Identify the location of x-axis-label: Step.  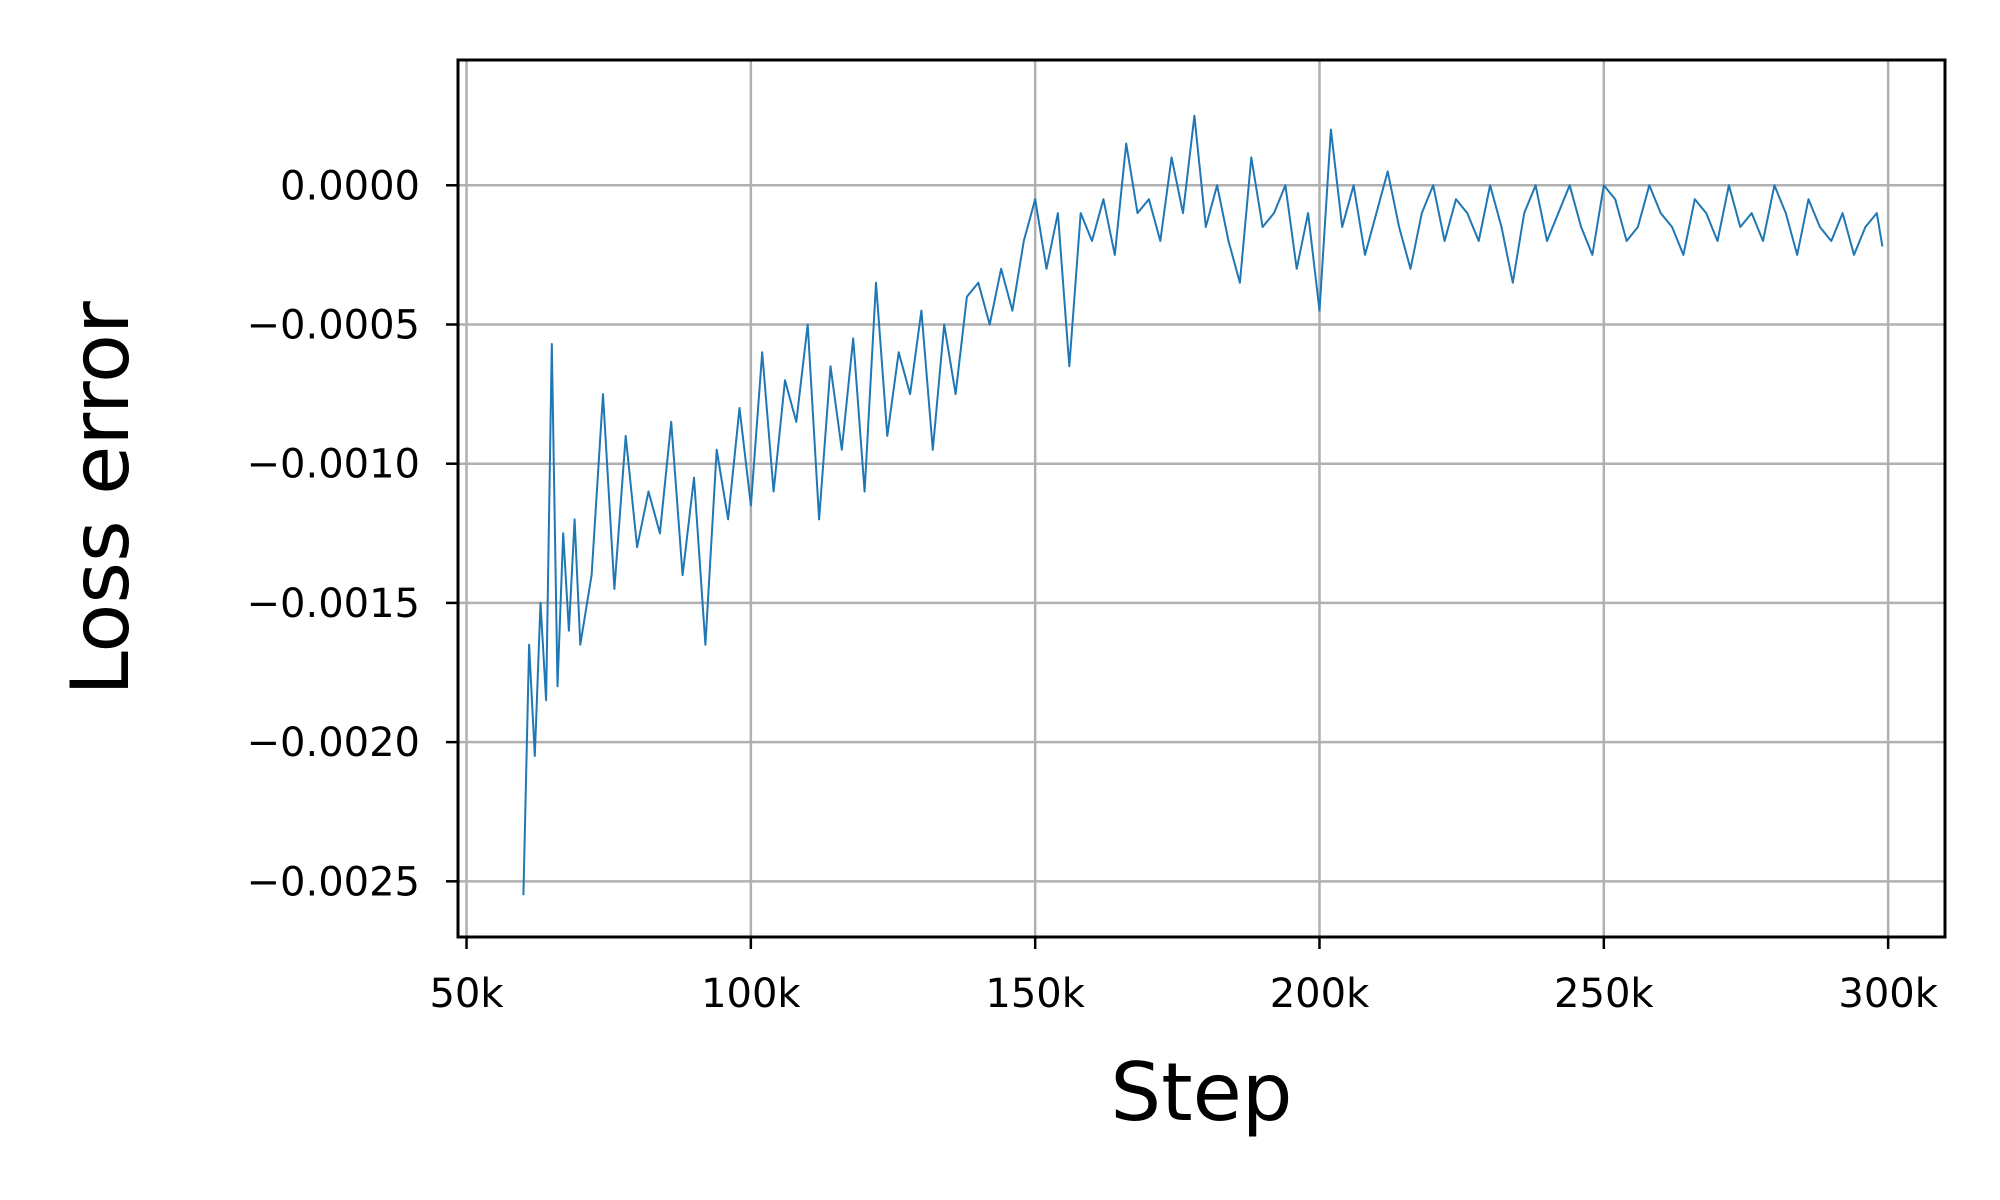
(1201, 1092).